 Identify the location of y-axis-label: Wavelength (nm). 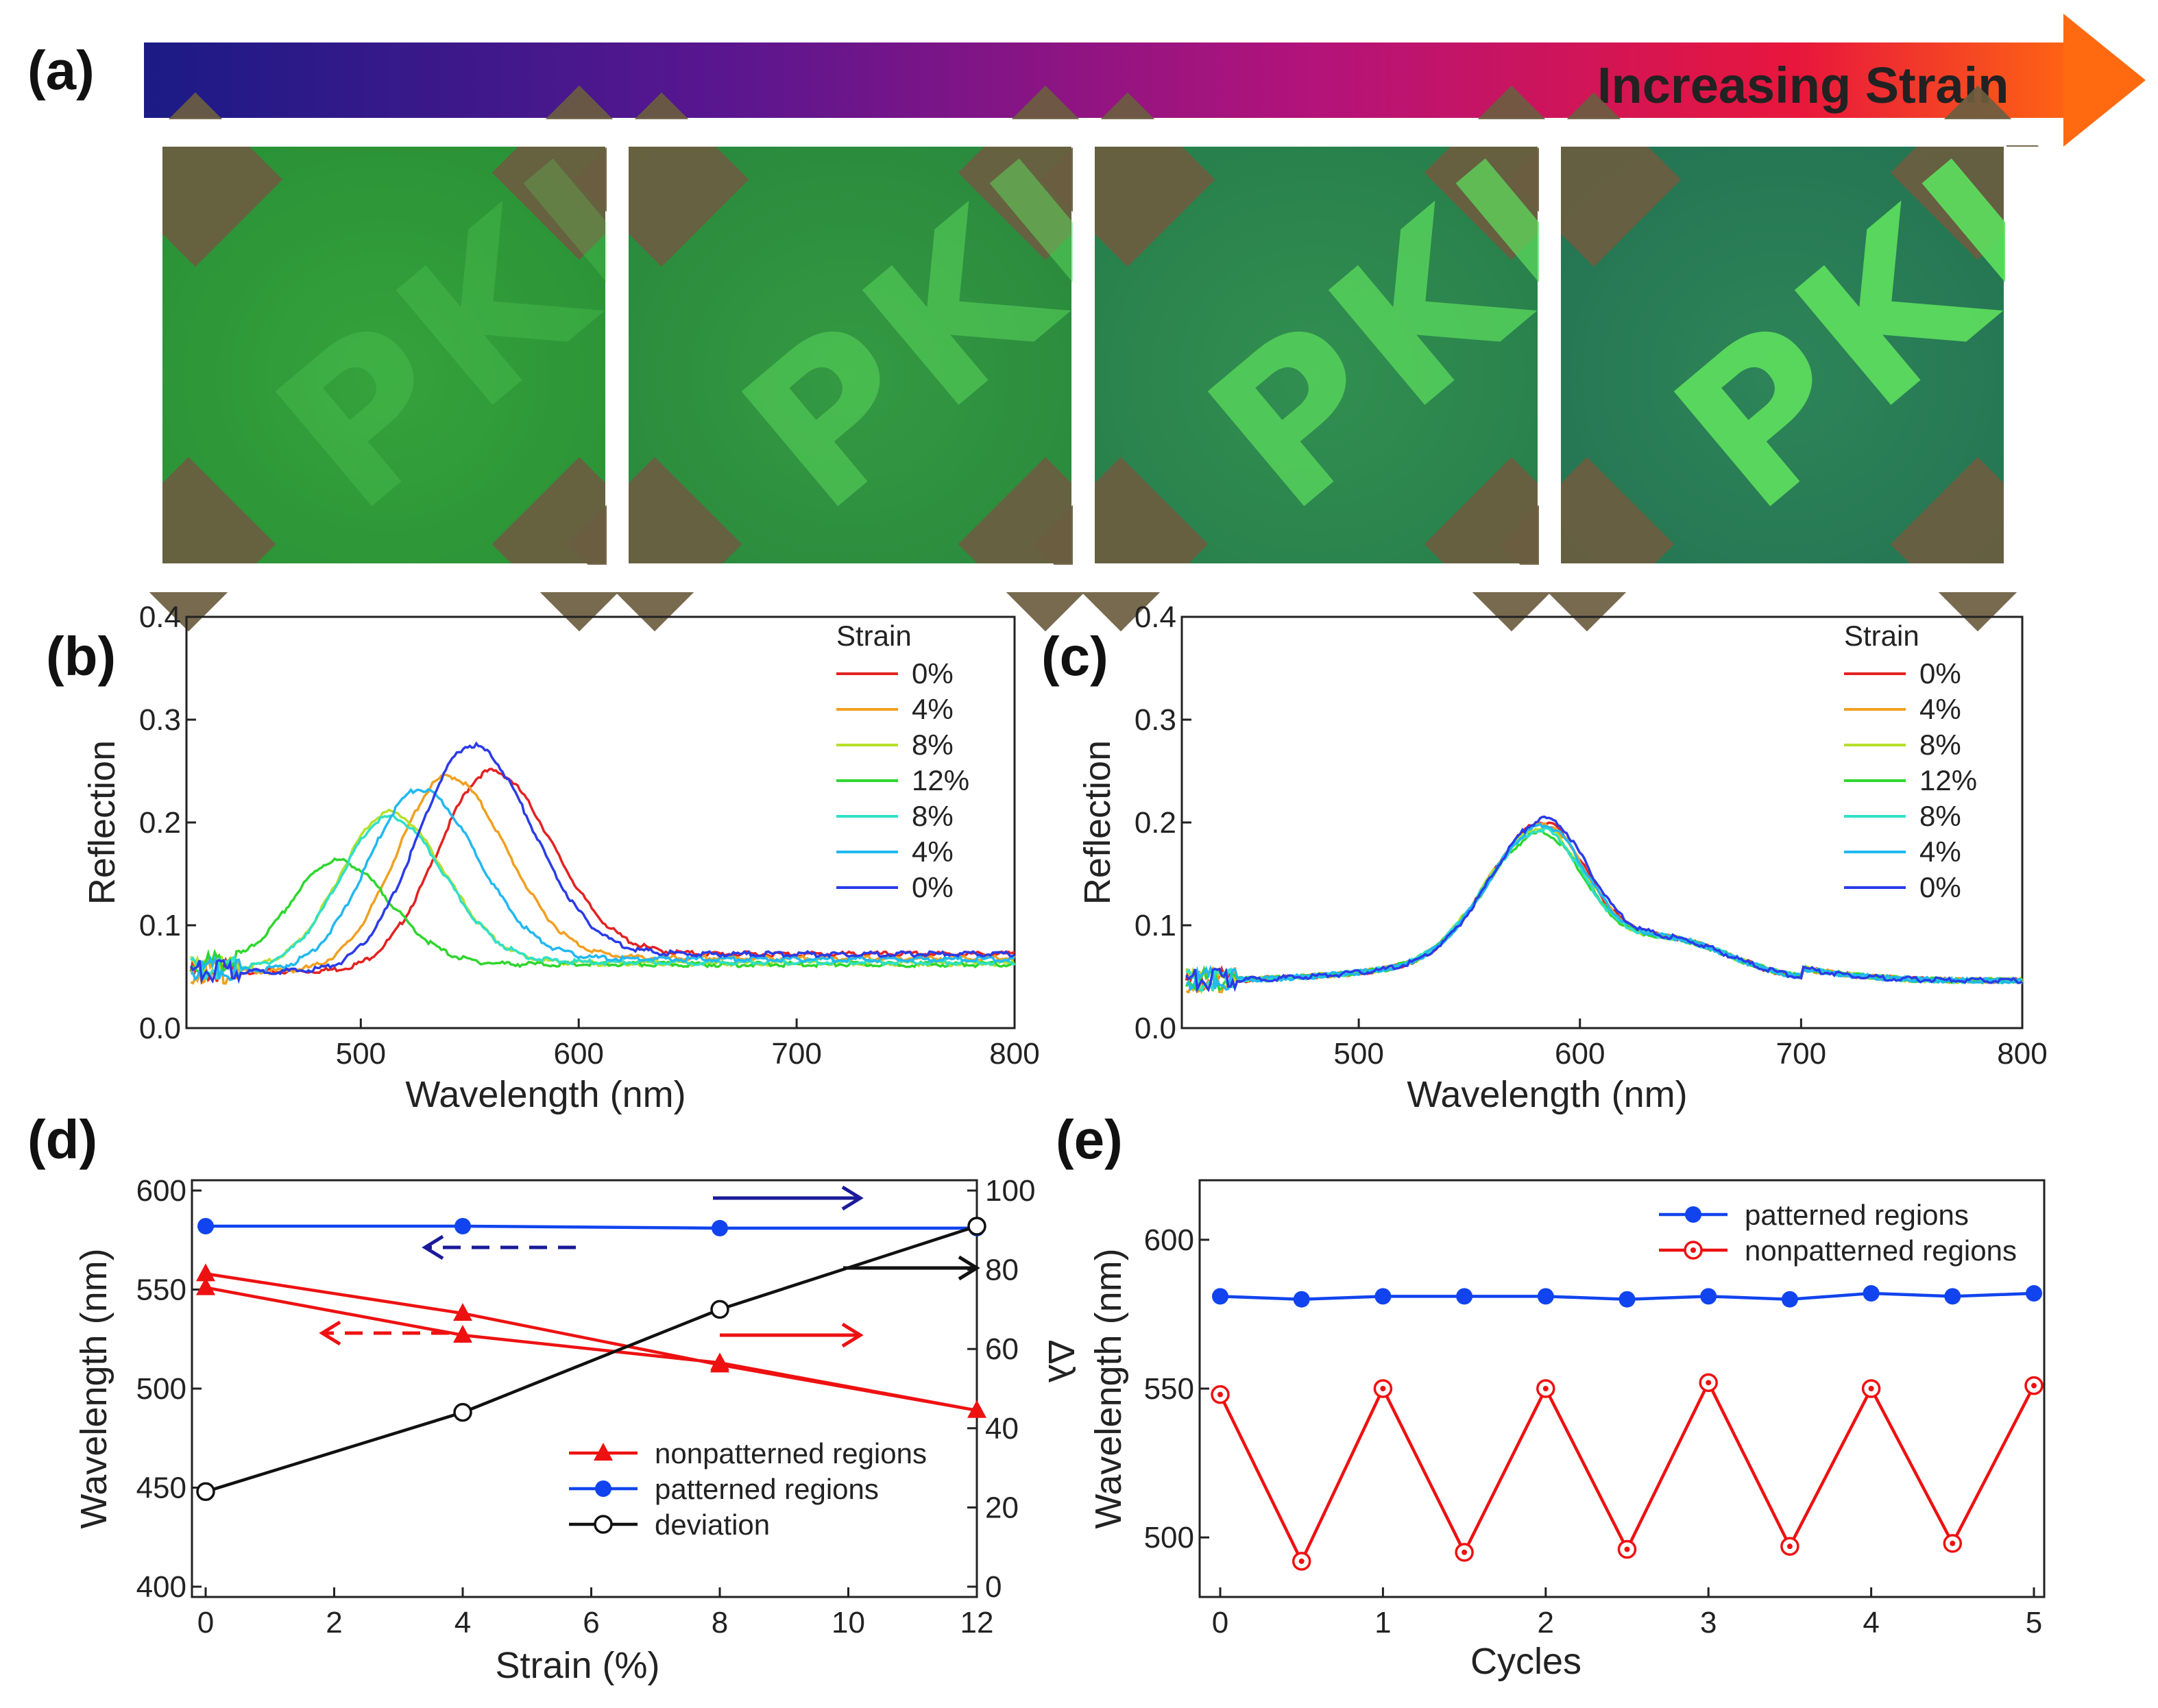
(1108, 1388).